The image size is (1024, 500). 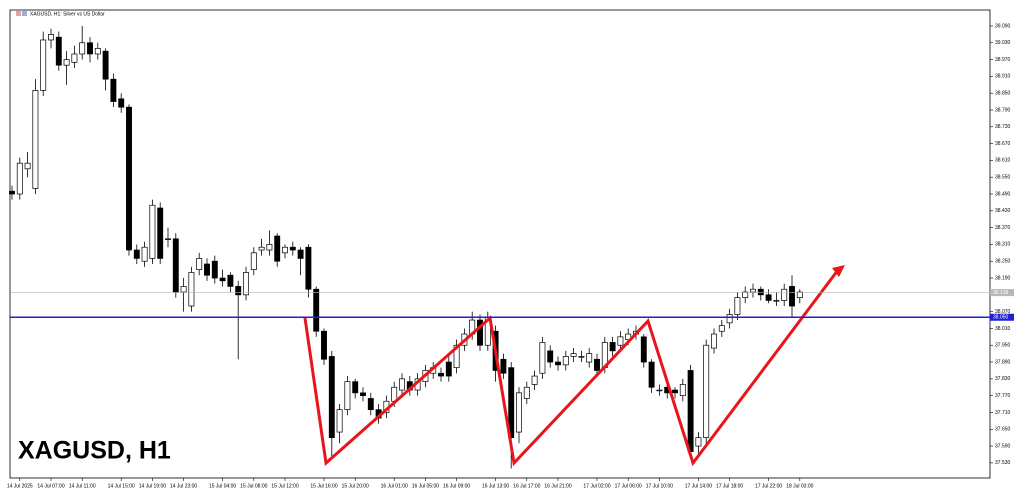 What do you see at coordinates (284, 486) in the screenshot?
I see `x-tick-label: 15 Jul 12:00` at bounding box center [284, 486].